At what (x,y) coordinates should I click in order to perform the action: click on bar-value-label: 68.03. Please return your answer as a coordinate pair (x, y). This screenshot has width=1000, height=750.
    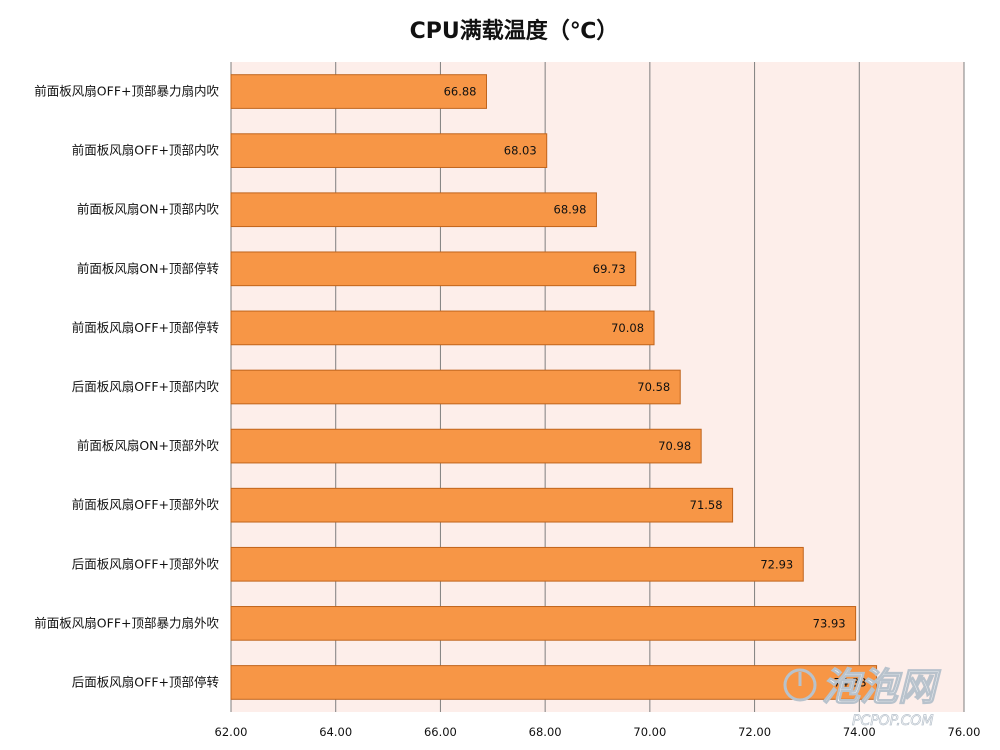
    Looking at the image, I should click on (520, 151).